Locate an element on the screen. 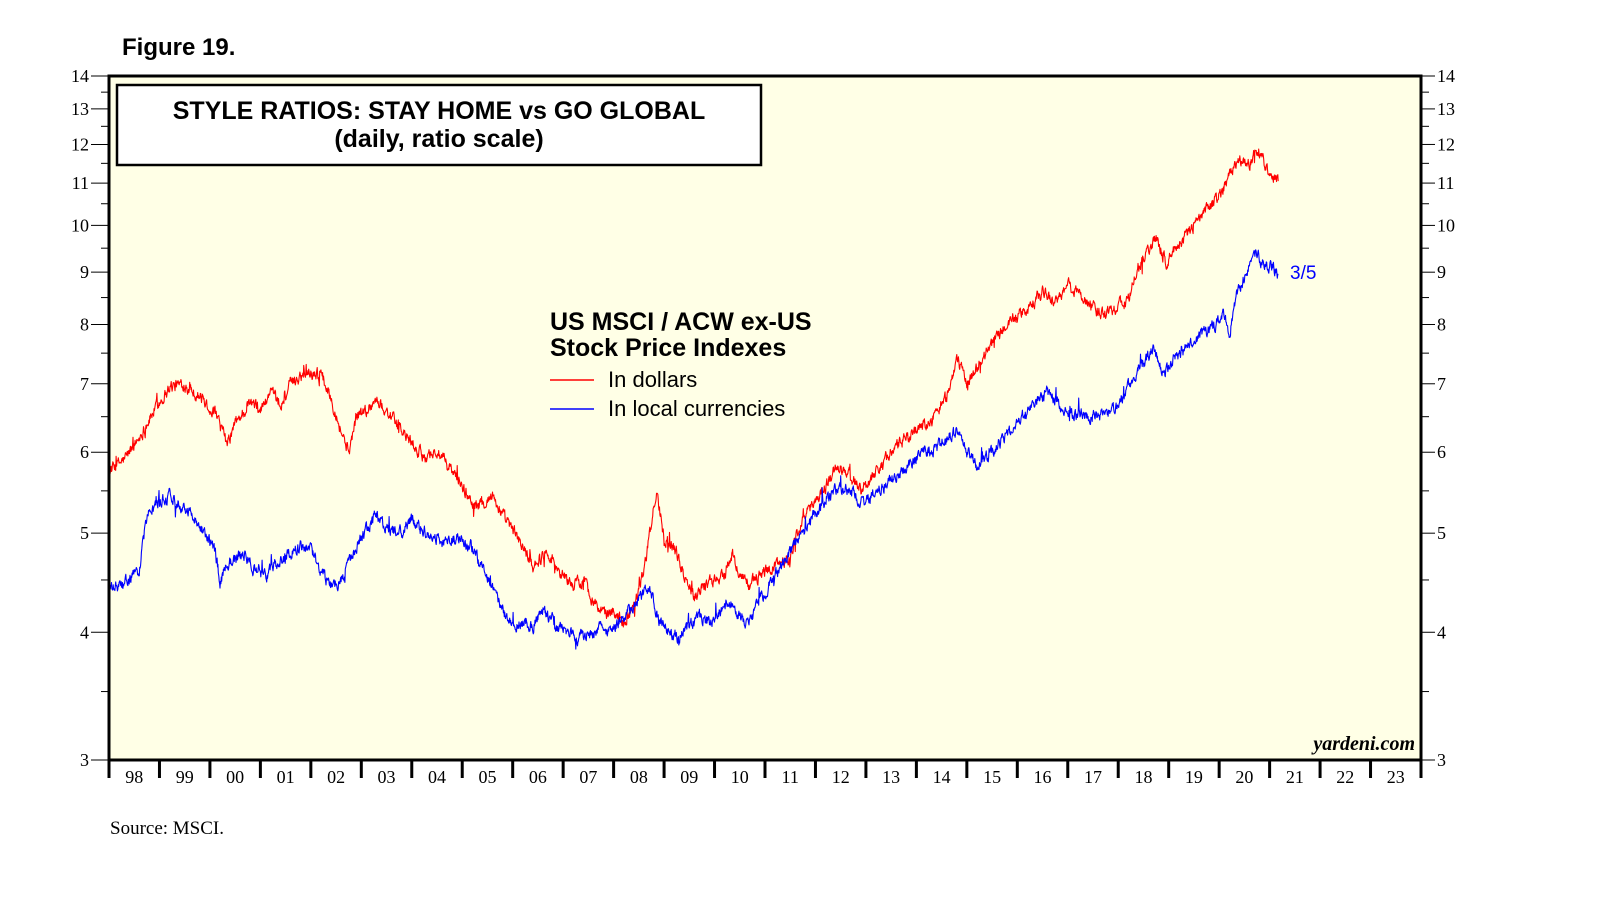 The image size is (1610, 910). x-tick-label: 22 is located at coordinates (1345, 777).